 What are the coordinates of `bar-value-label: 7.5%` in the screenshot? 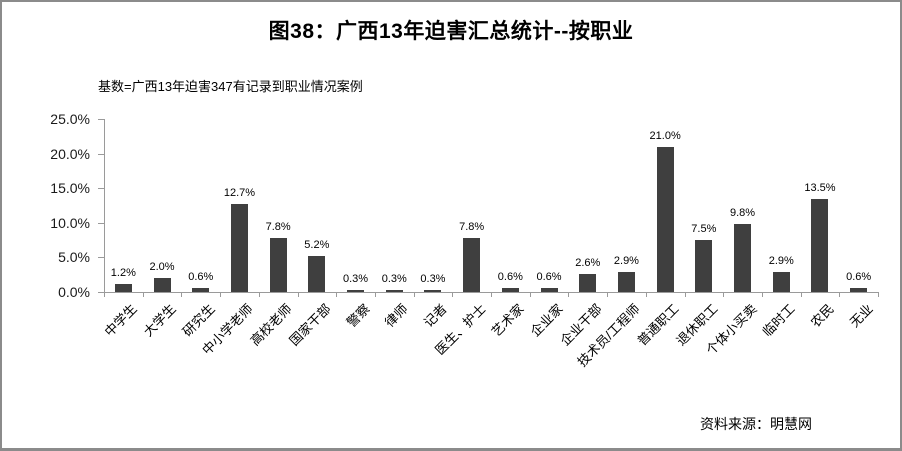 It's located at (704, 229).